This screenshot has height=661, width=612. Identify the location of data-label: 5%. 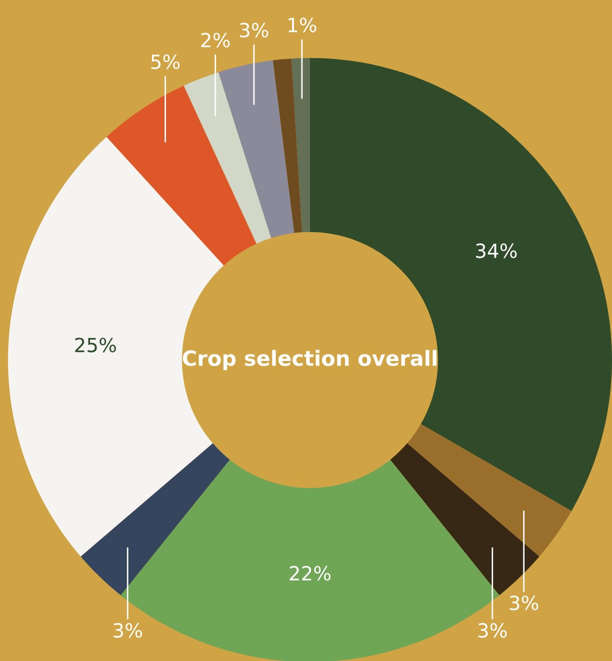
(165, 62).